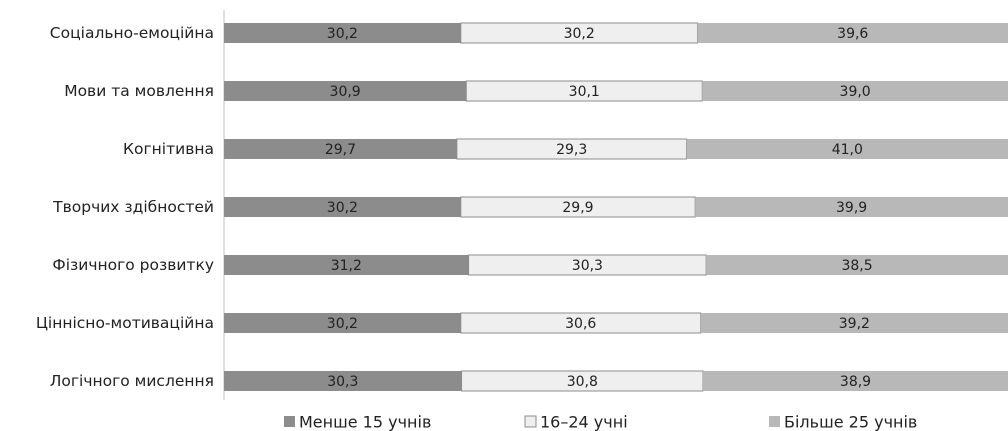  What do you see at coordinates (365, 422) in the screenshot?
I see `legend-label: Менше 15 учнів` at bounding box center [365, 422].